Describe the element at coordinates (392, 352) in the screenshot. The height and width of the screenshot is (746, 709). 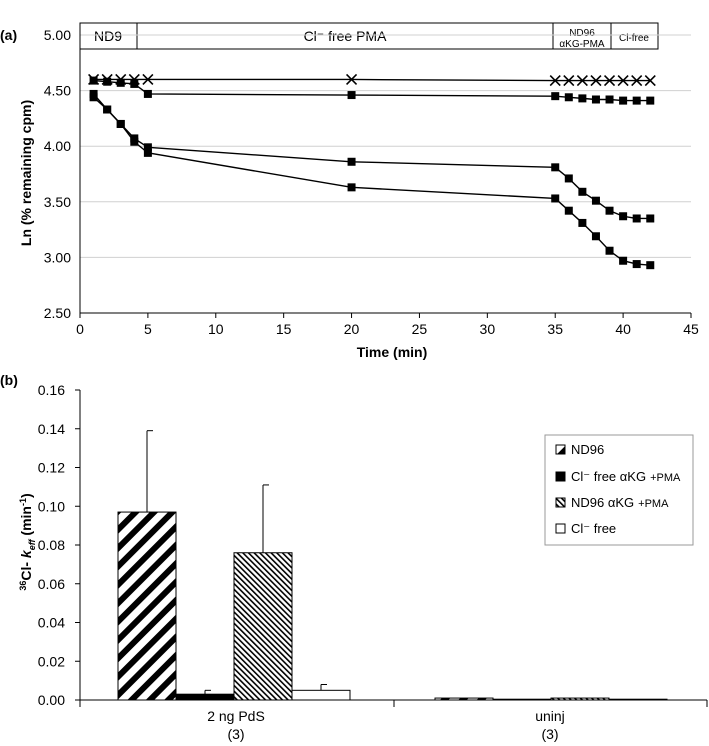
I see `x-axis-title: Time (min)` at that location.